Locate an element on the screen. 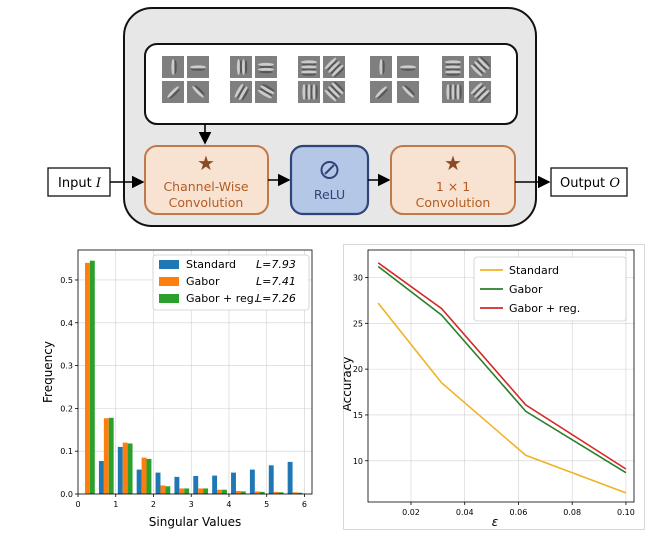  legend-swatch-gabor-reg is located at coordinates (169, 298).